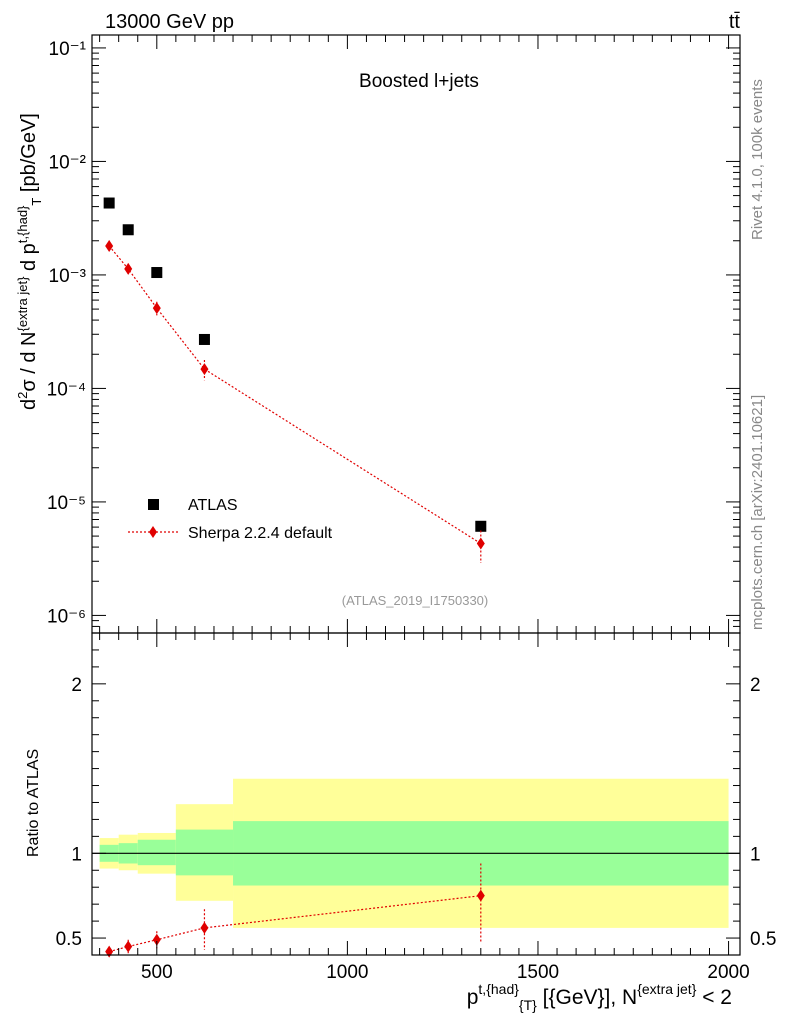 This screenshot has height=1024, width=786. What do you see at coordinates (213, 505) in the screenshot?
I see `legend-atlas-label: ATLAS` at bounding box center [213, 505].